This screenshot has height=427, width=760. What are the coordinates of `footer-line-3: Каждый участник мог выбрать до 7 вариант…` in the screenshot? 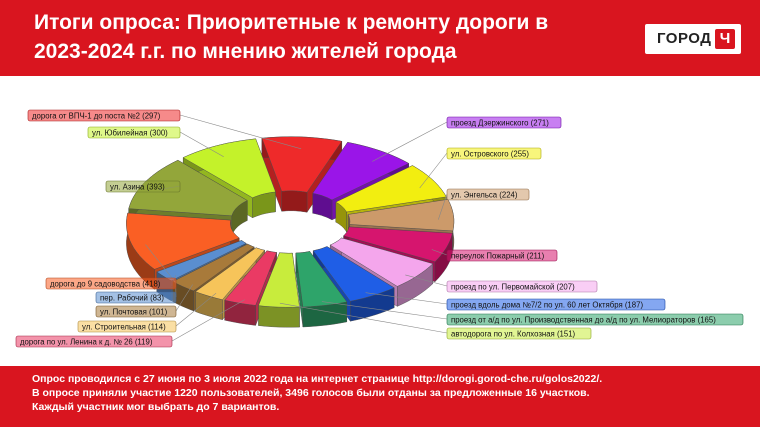 It's located at (156, 407).